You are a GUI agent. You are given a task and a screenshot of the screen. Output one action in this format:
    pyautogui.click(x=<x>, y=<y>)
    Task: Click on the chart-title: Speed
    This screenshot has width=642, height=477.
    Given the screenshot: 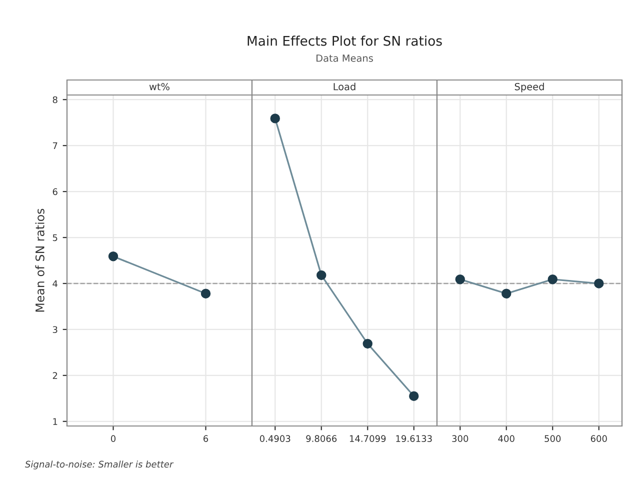 What is the action you would take?
    pyautogui.click(x=529, y=87)
    